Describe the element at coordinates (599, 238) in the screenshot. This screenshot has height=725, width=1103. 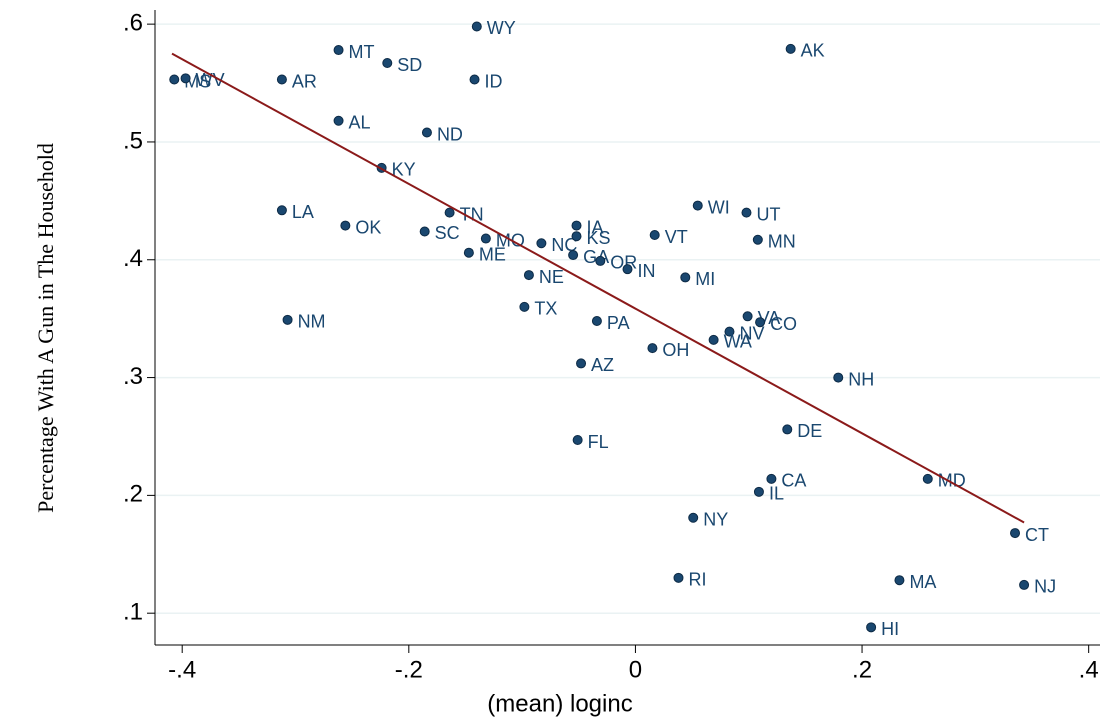
I see `point-label: KS` at that location.